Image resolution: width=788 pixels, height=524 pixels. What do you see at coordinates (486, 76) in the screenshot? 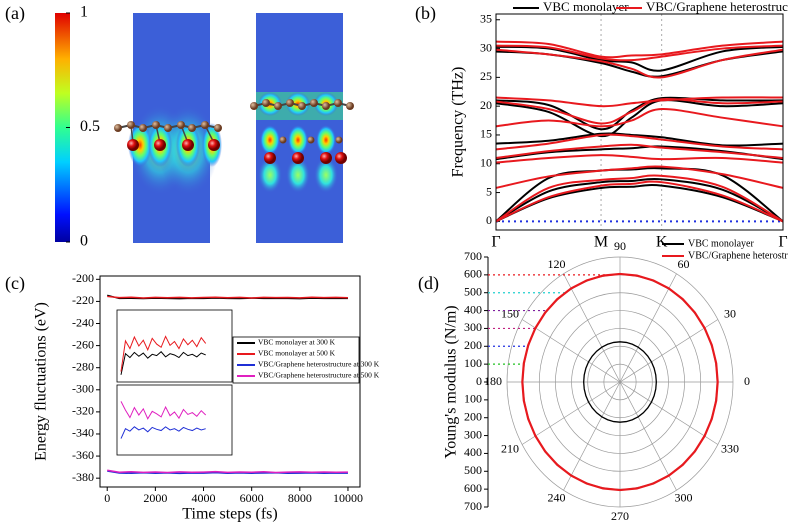
I see `y-tick-label: 25` at bounding box center [486, 76].